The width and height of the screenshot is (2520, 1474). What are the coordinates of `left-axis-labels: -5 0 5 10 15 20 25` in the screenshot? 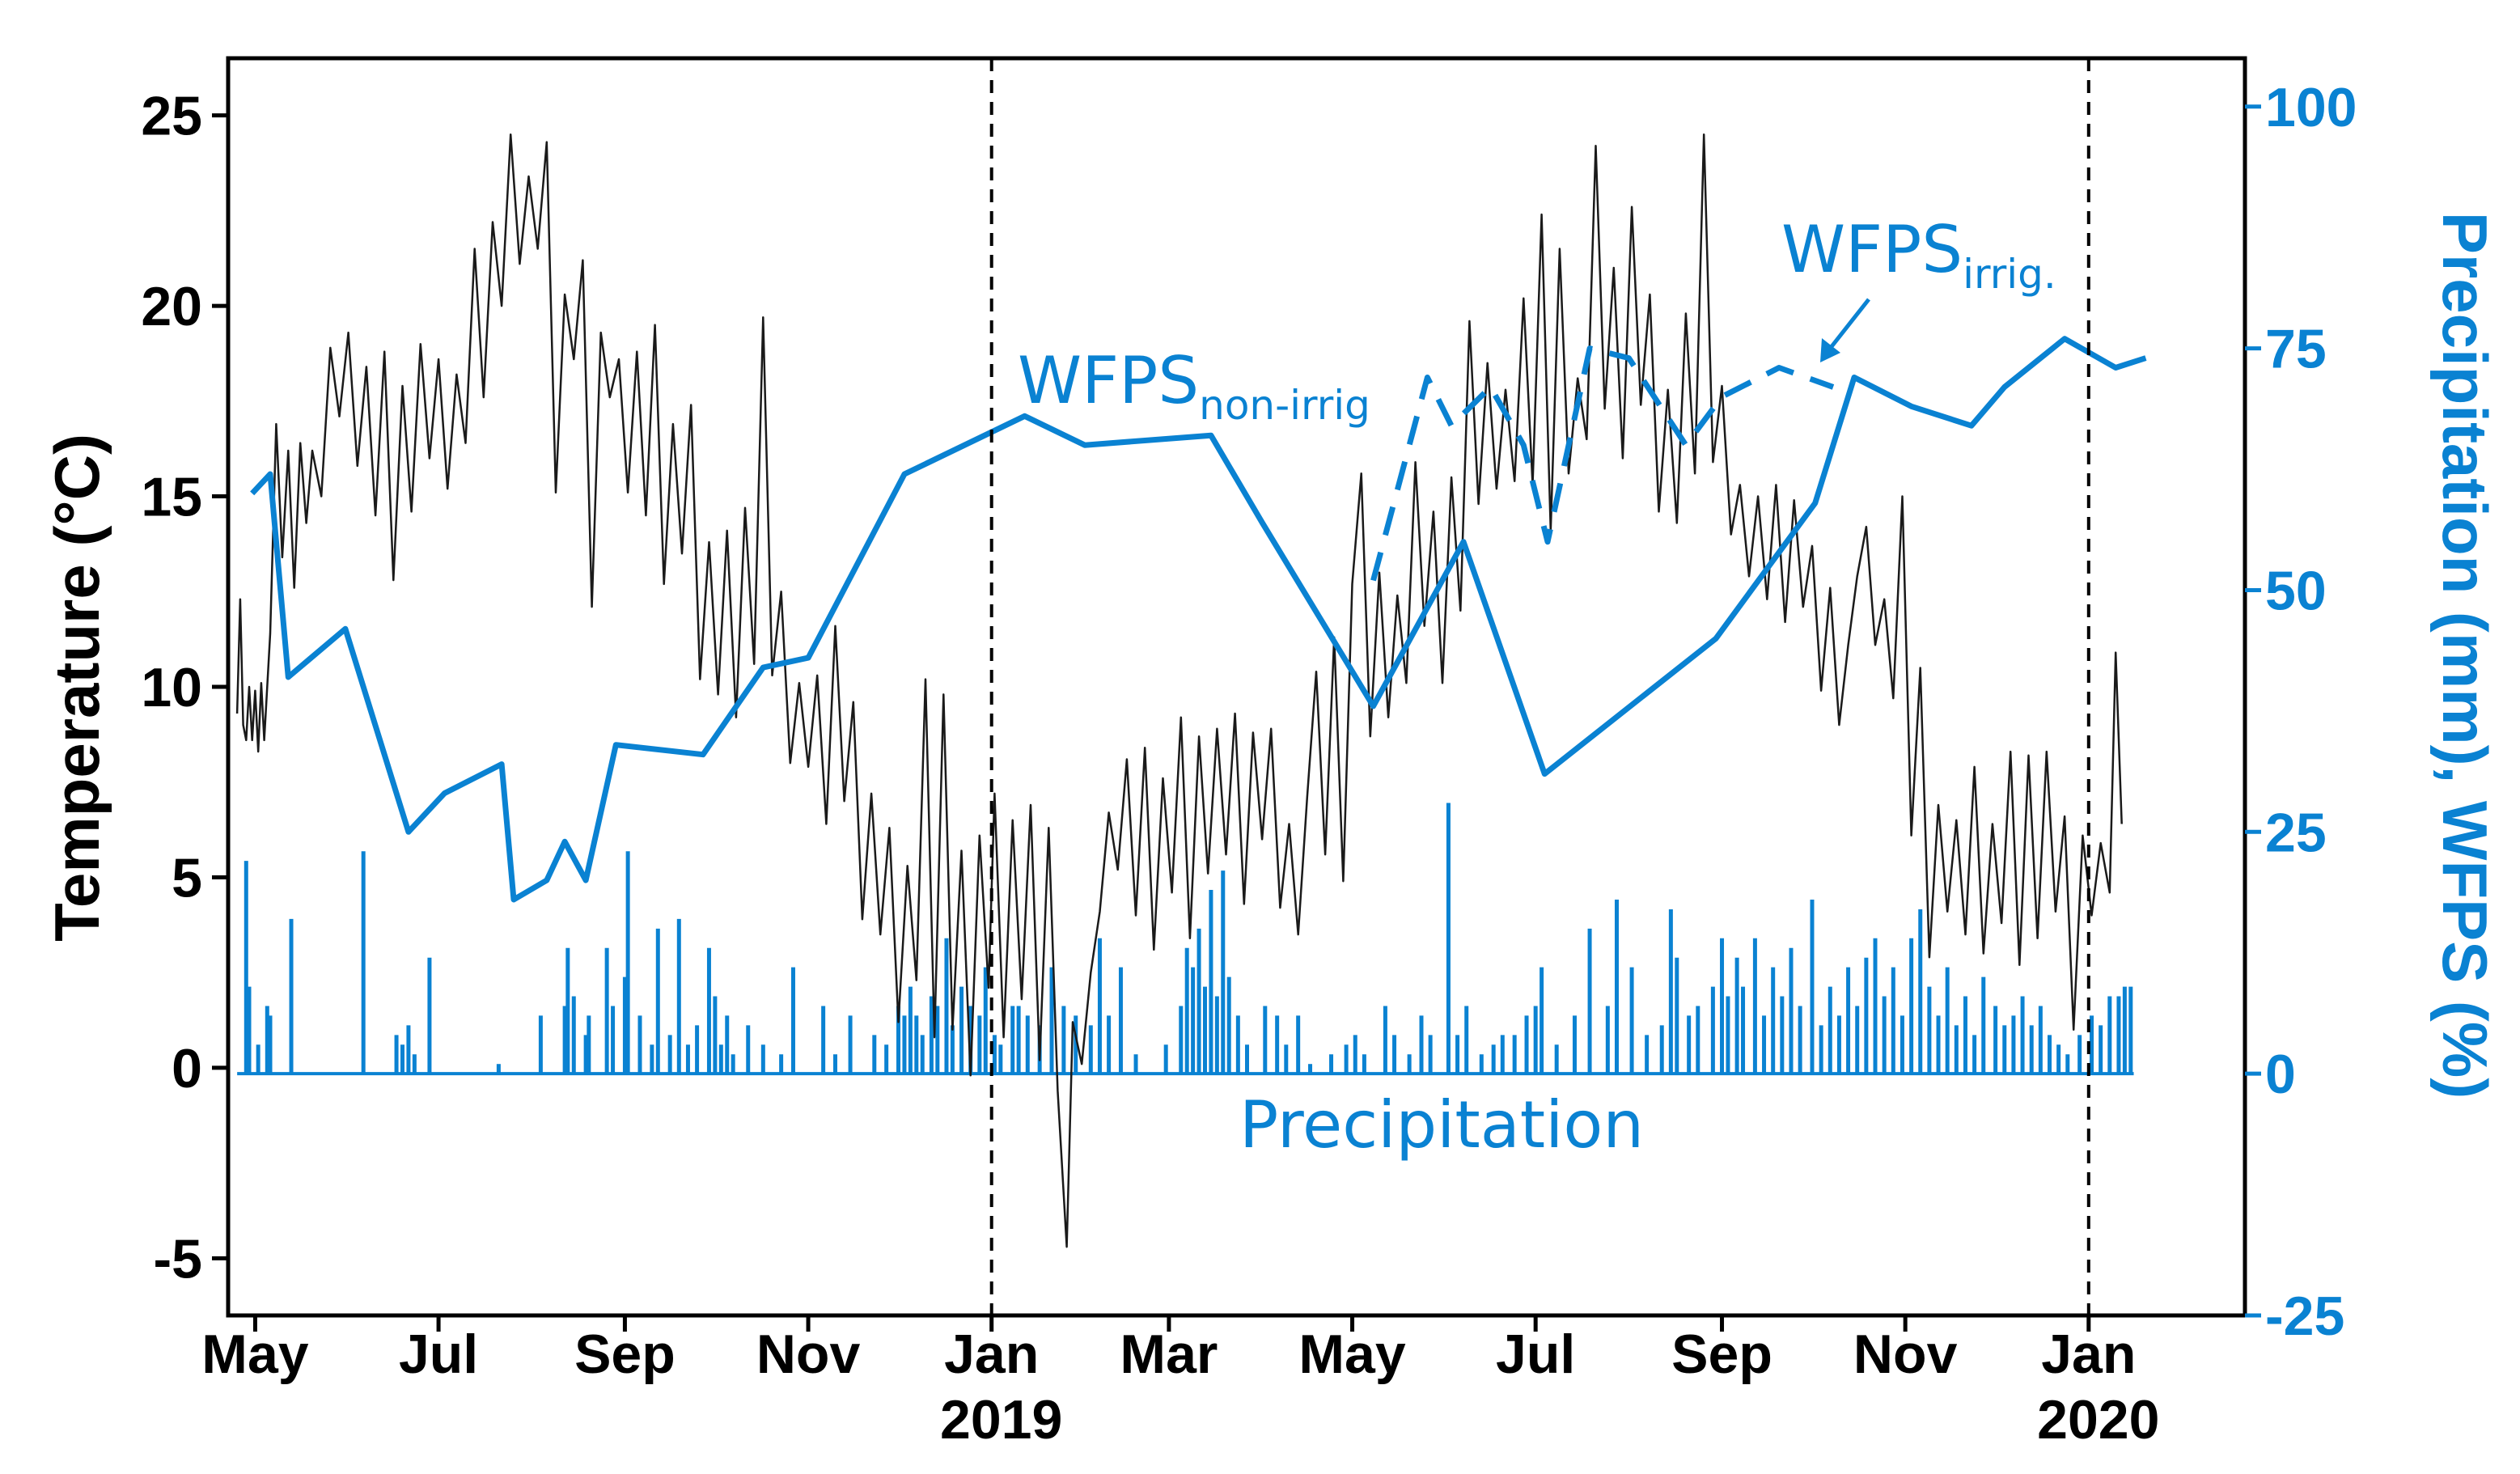 It's located at (171, 688).